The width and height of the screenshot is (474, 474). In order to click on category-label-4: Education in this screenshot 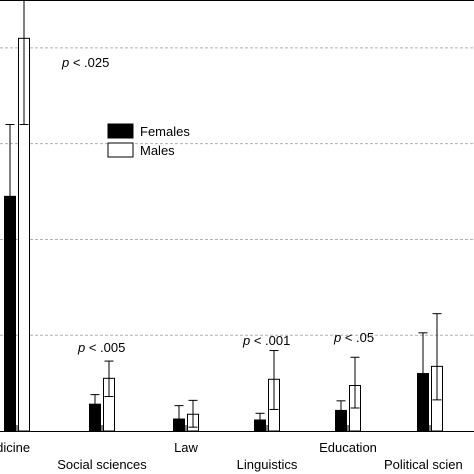, I will do `click(348, 447)`.